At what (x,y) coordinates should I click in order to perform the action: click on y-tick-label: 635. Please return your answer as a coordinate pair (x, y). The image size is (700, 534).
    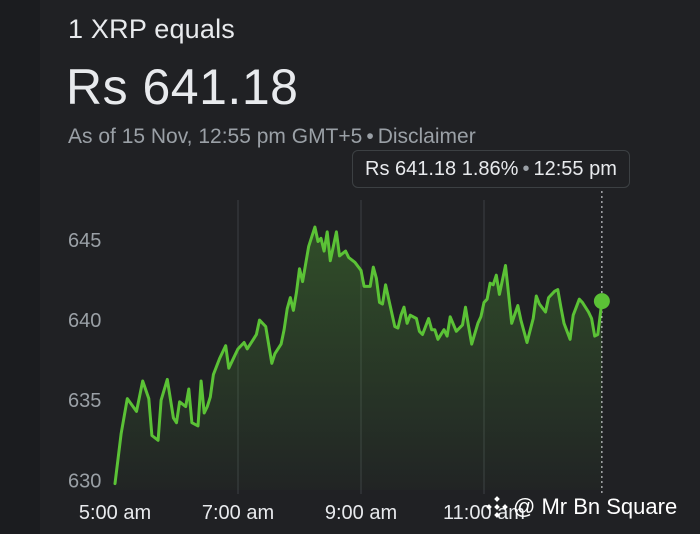
    Looking at the image, I should click on (84, 401).